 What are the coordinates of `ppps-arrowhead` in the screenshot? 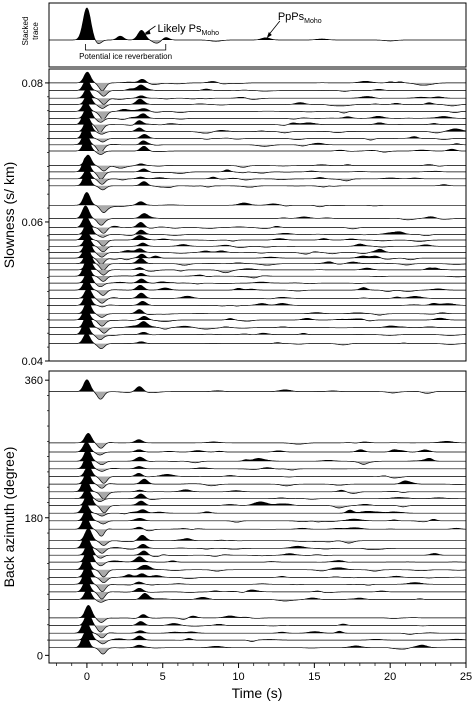 It's located at (269, 35).